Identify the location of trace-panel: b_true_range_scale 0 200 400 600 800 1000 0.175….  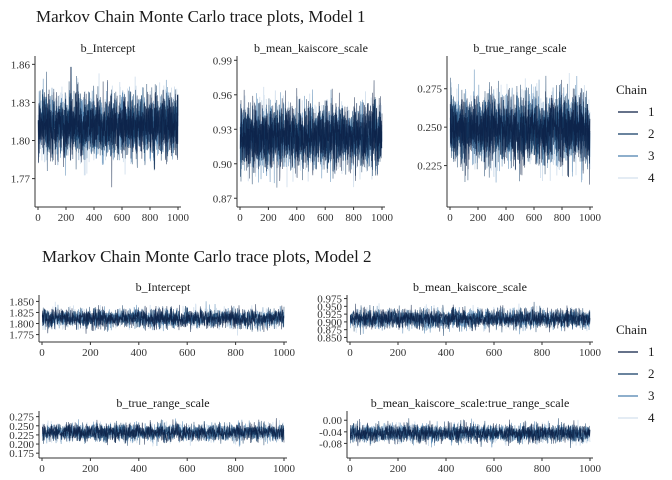
(152, 435).